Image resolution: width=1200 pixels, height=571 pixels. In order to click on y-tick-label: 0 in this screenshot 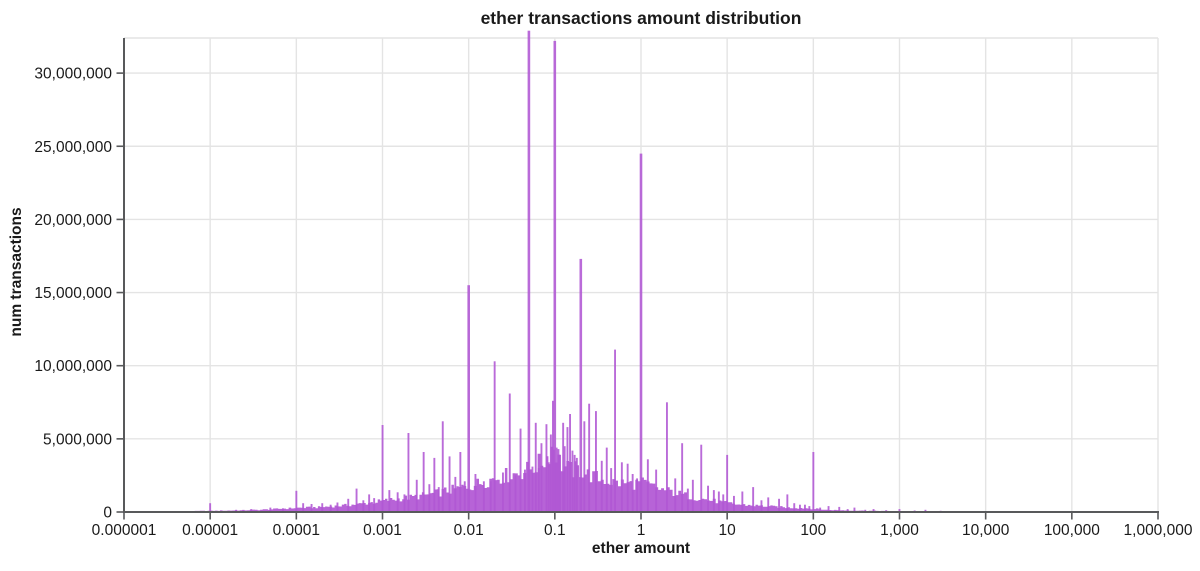, I will do `click(107, 513)`.